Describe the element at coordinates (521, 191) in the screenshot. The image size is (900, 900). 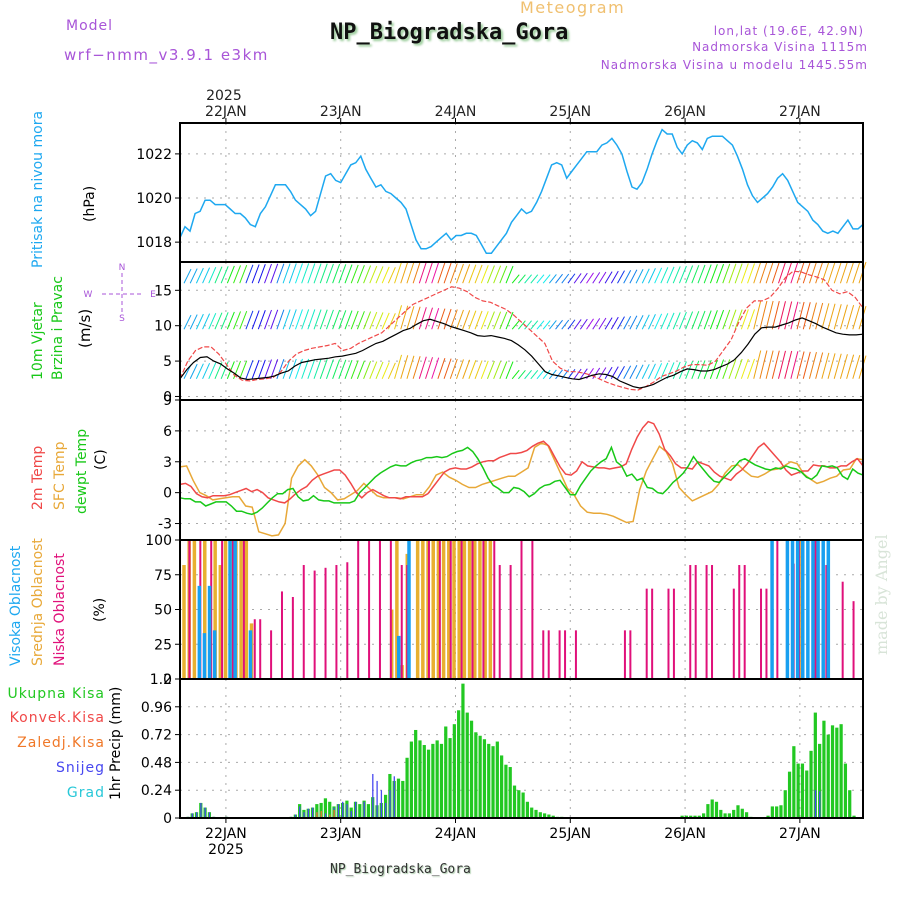
I see `series-pressure` at that location.